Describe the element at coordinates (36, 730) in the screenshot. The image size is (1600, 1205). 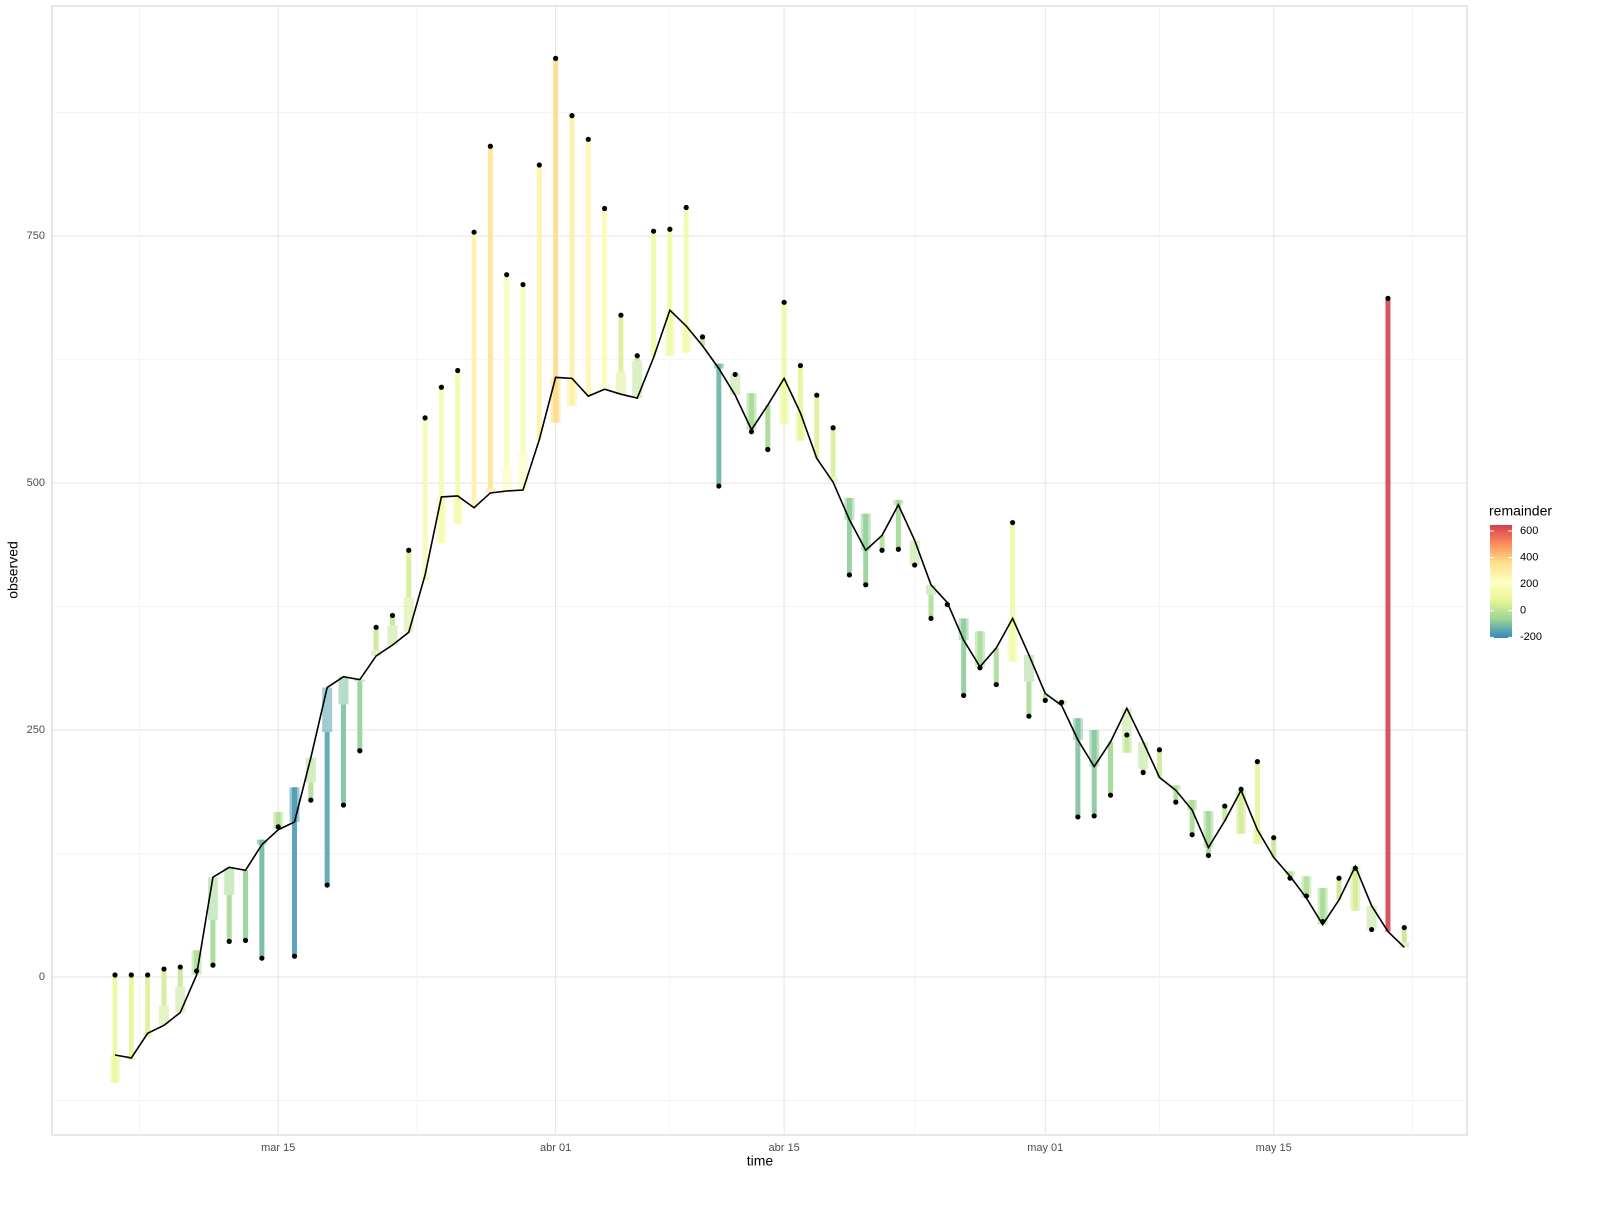
I see `y-tick-label: 250` at that location.